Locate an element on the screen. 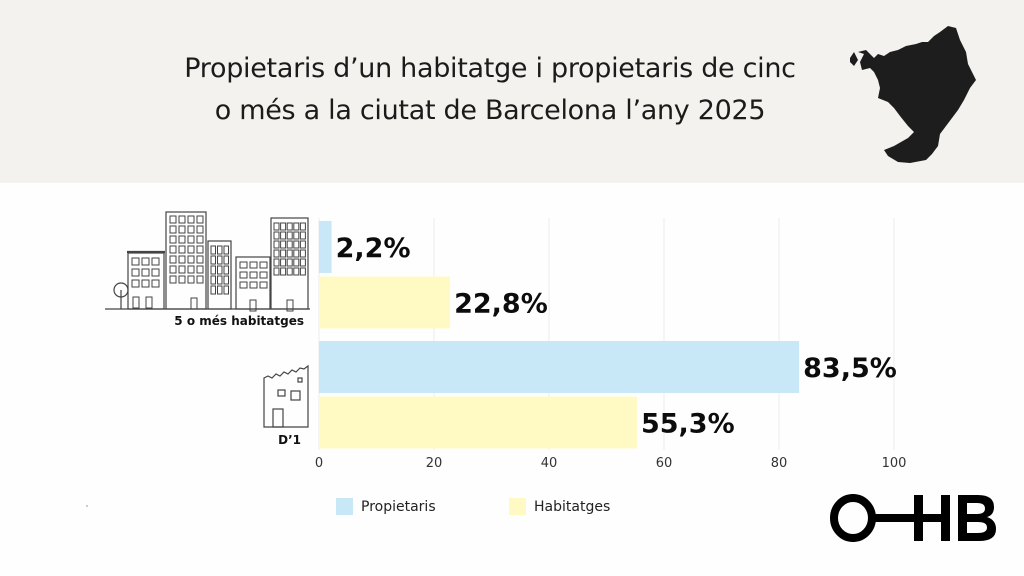  x-tick-label: 80 is located at coordinates (779, 463).